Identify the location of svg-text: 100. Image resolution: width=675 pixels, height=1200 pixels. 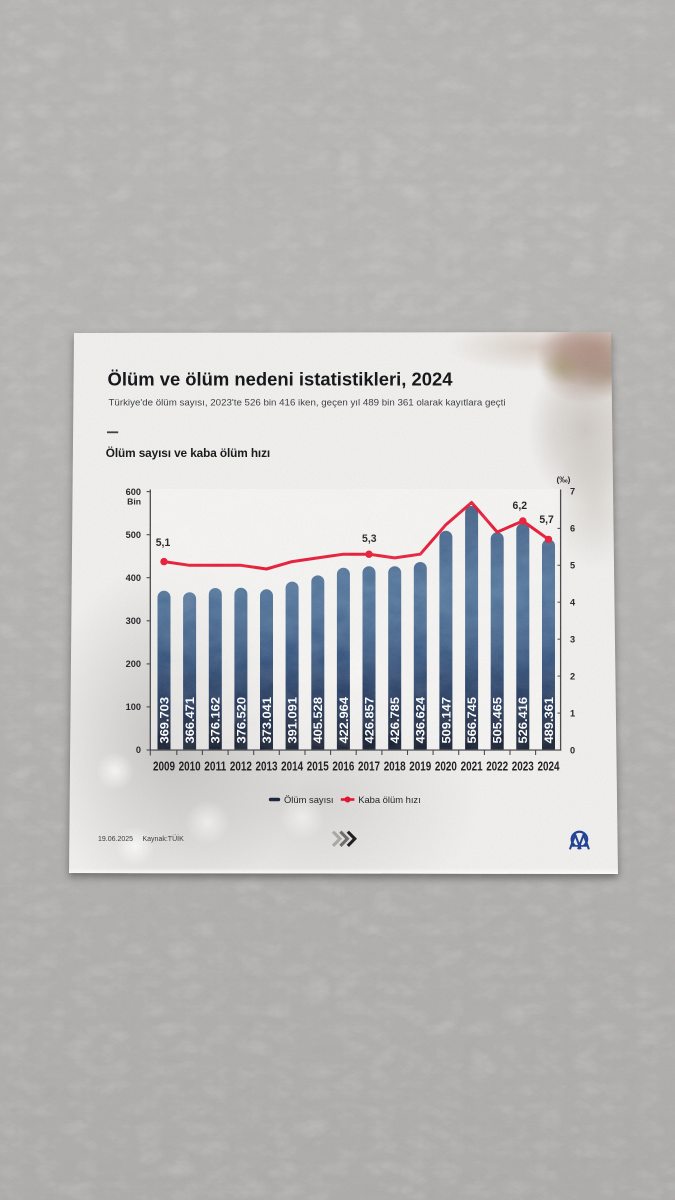
(133, 707).